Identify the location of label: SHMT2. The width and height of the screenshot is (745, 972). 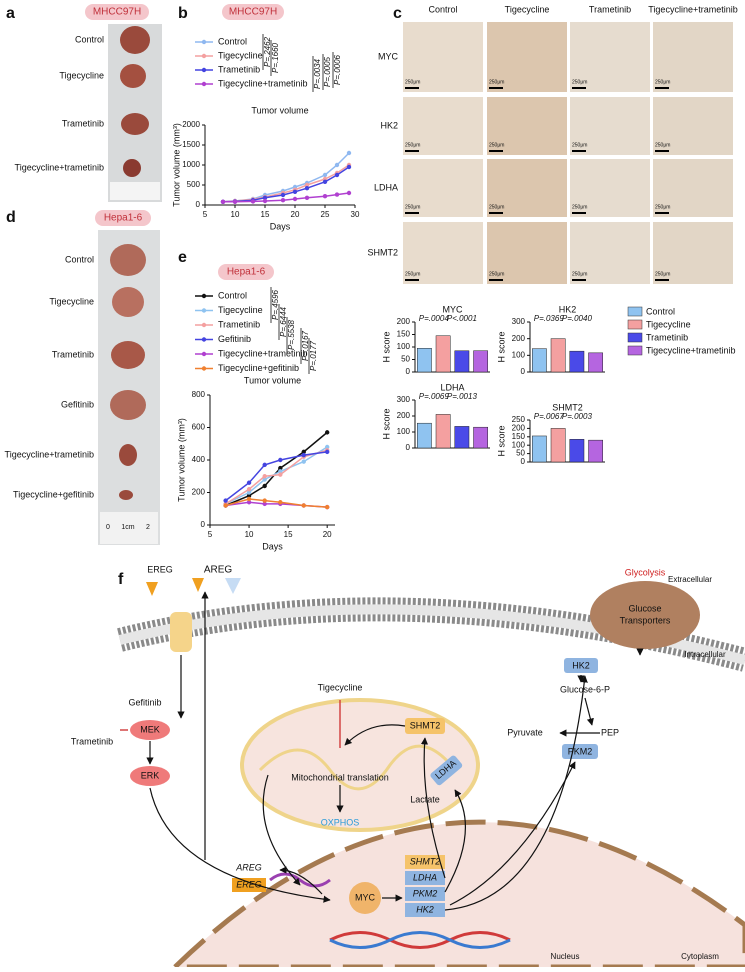
(425, 725).